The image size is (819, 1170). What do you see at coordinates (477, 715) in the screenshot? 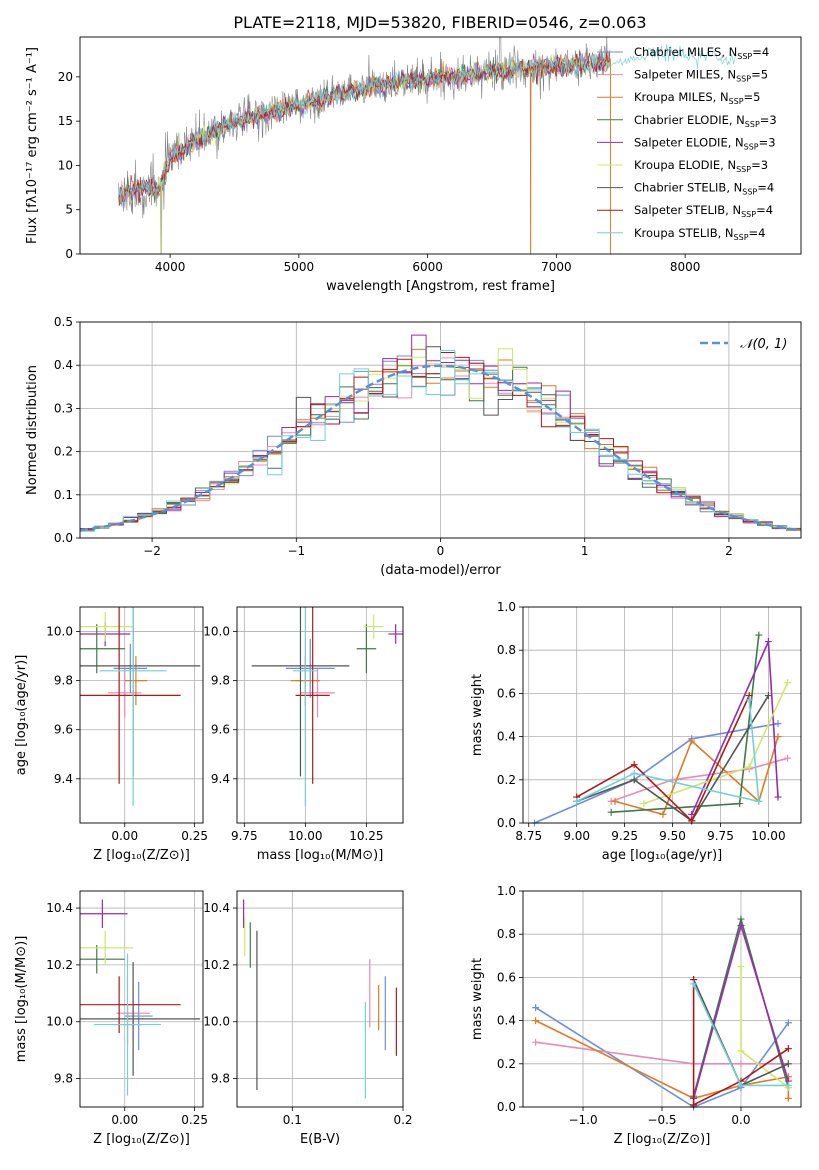
I see `y-axis-label: mass weight` at bounding box center [477, 715].